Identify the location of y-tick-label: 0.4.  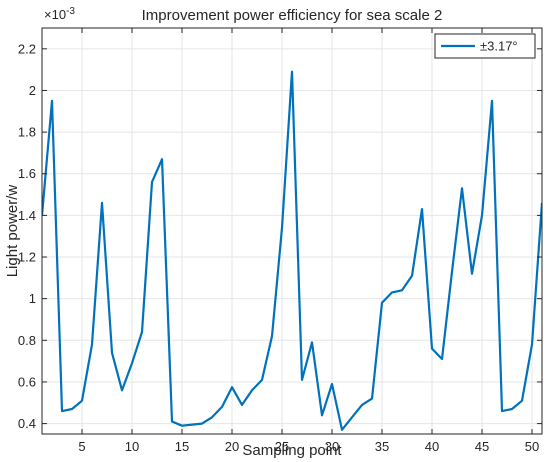
(27, 423).